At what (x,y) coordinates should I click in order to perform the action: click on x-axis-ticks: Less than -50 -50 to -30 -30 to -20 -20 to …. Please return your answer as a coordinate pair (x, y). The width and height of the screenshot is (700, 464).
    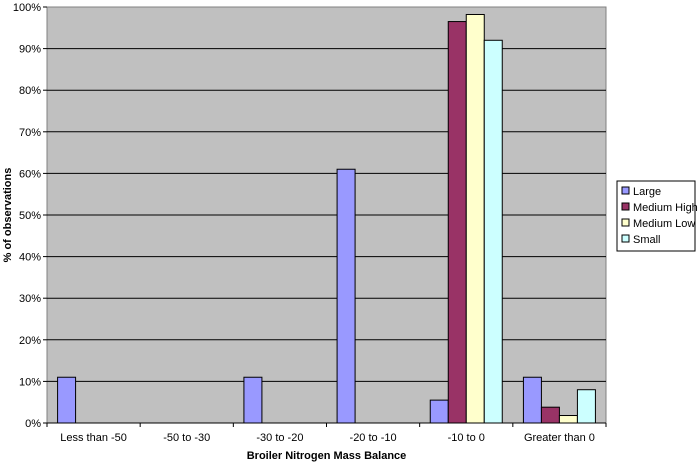
    Looking at the image, I should click on (326, 433).